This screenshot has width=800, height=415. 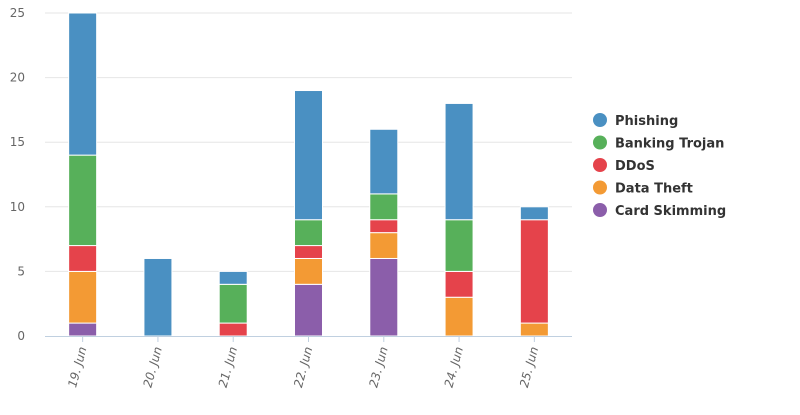 What do you see at coordinates (21, 271) in the screenshot?
I see `y-tick-label: 5` at bounding box center [21, 271].